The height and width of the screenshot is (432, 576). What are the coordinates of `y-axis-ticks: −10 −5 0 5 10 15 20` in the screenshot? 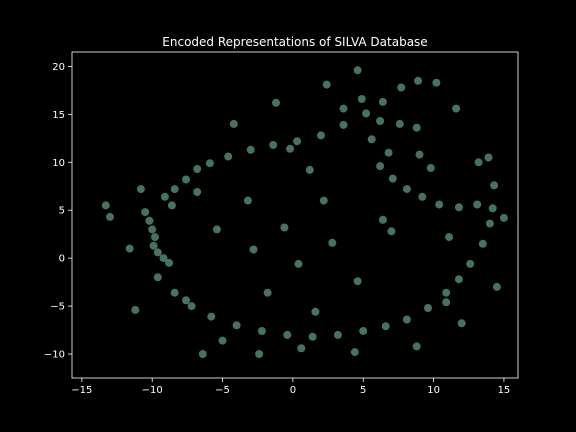 It's located at (58, 211).